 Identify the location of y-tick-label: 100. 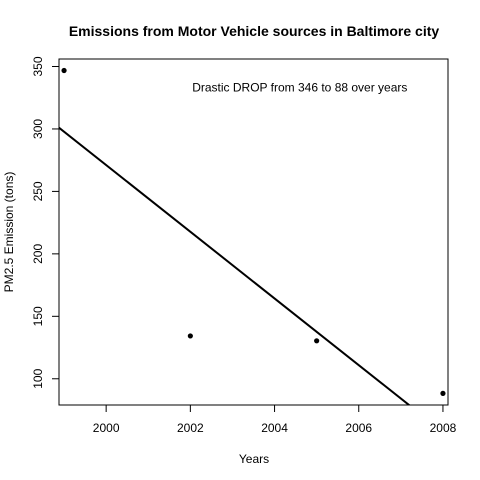
(38, 378).